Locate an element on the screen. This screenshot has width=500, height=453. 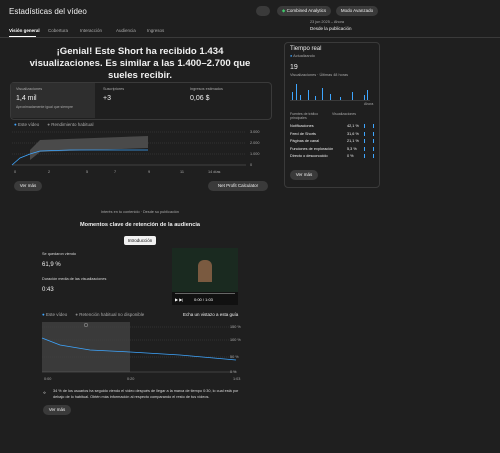
tab: Audiencia is located at coordinates (126, 30).